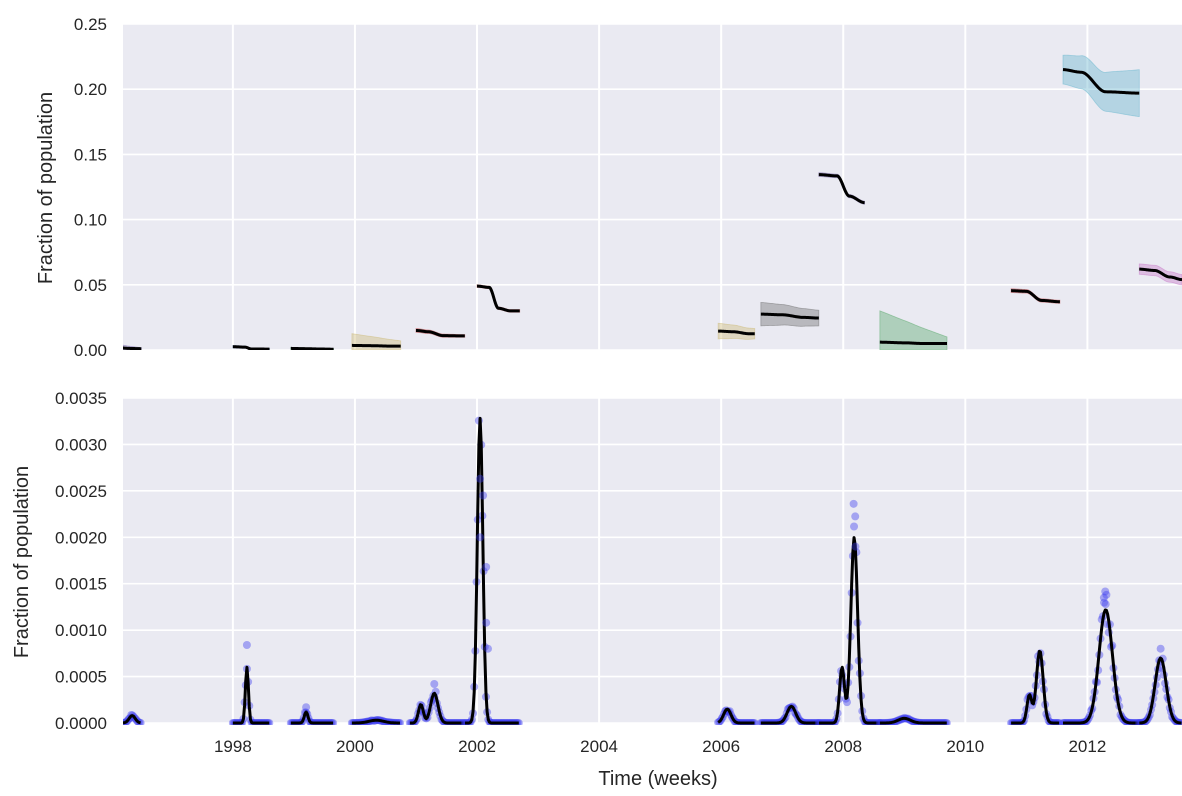 The height and width of the screenshot is (796, 1182). What do you see at coordinates (90, 24) in the screenshot?
I see `top-y-tick-label: 0.25` at bounding box center [90, 24].